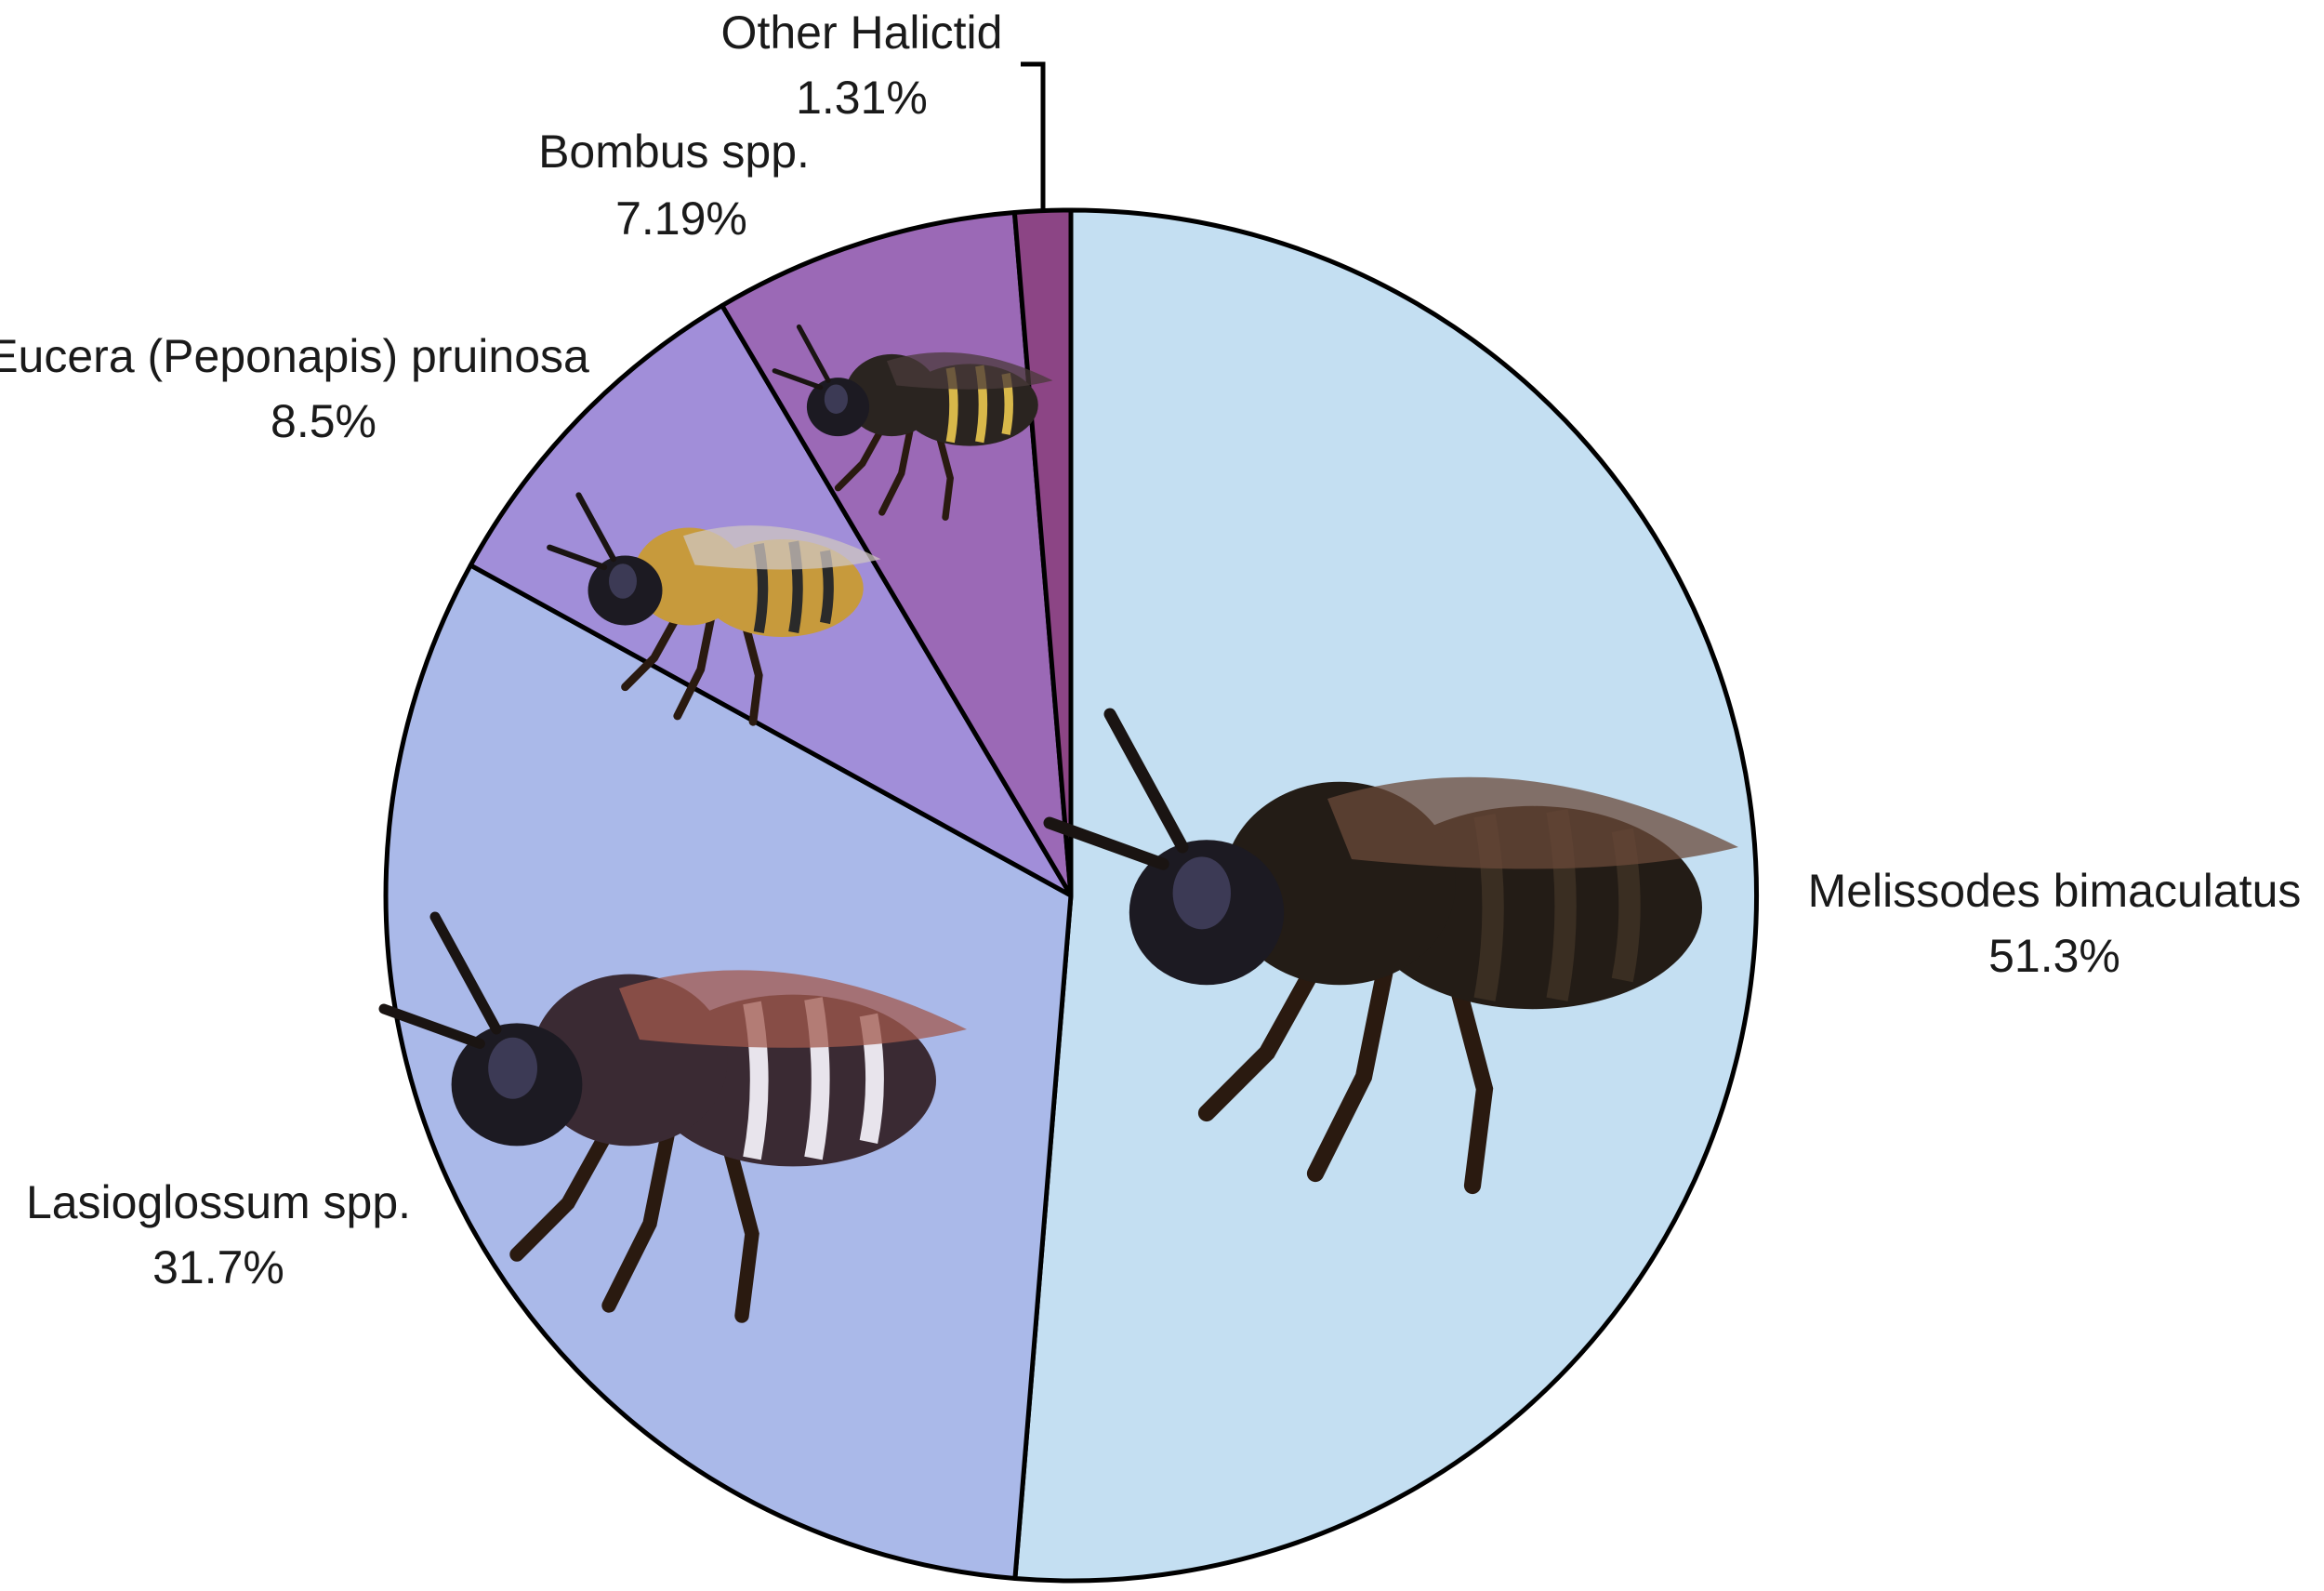 Image resolution: width=2324 pixels, height=1591 pixels. I want to click on slice-value-eucera: 8.5%, so click(323, 421).